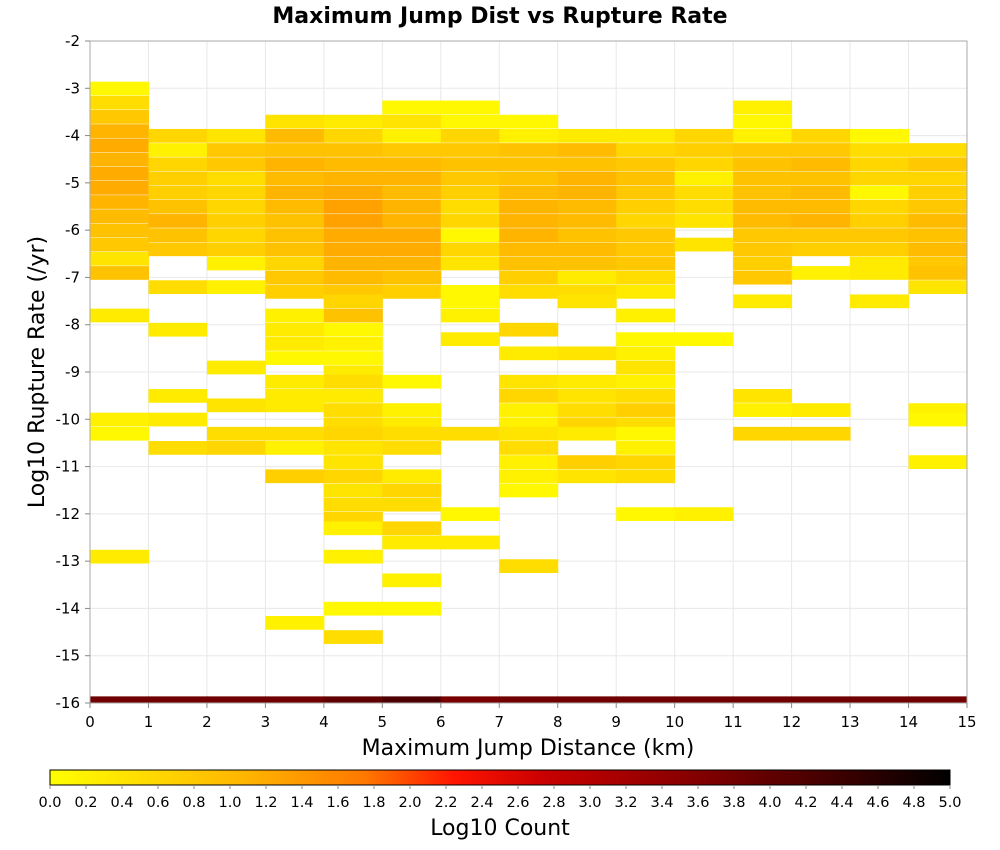 This screenshot has width=1000, height=850. Describe the element at coordinates (674, 722) in the screenshot. I see `x-tick-label: 10` at that location.